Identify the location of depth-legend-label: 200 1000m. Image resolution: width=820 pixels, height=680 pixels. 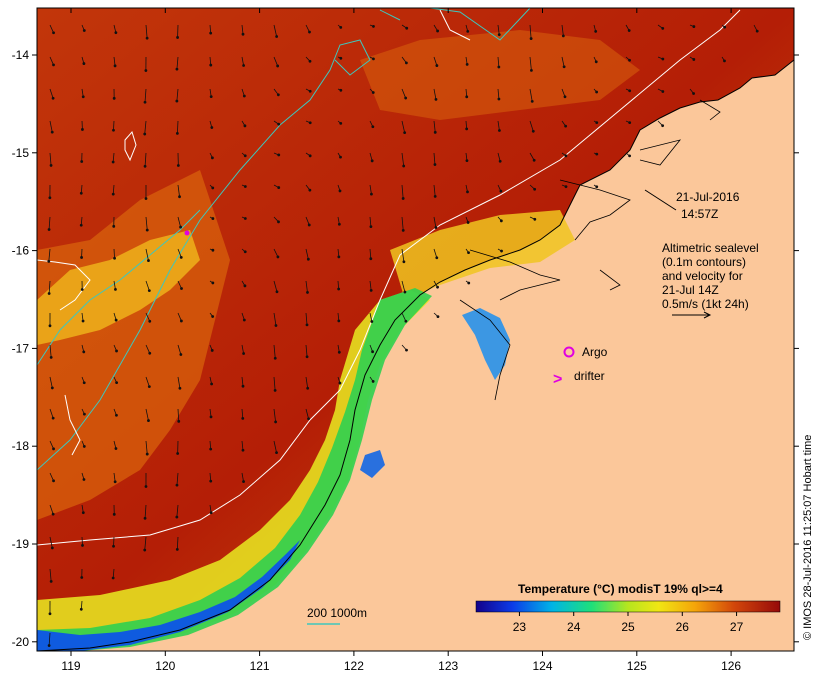
(337, 613).